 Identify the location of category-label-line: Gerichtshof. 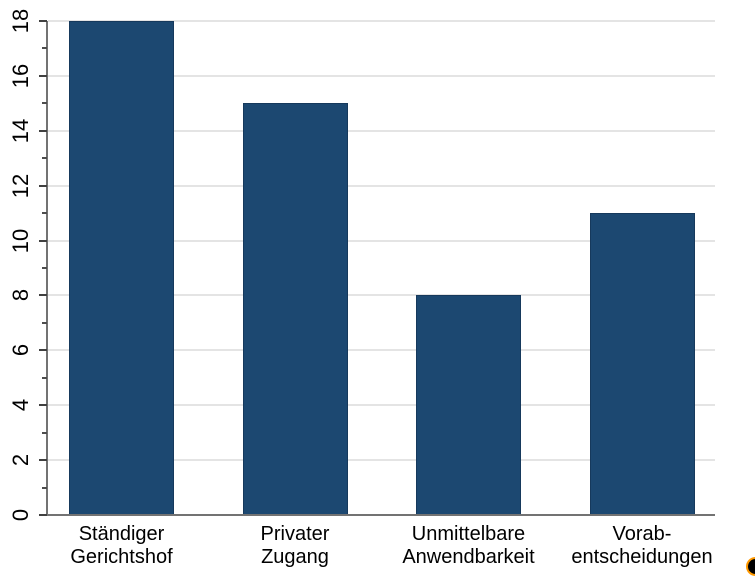
(121, 557).